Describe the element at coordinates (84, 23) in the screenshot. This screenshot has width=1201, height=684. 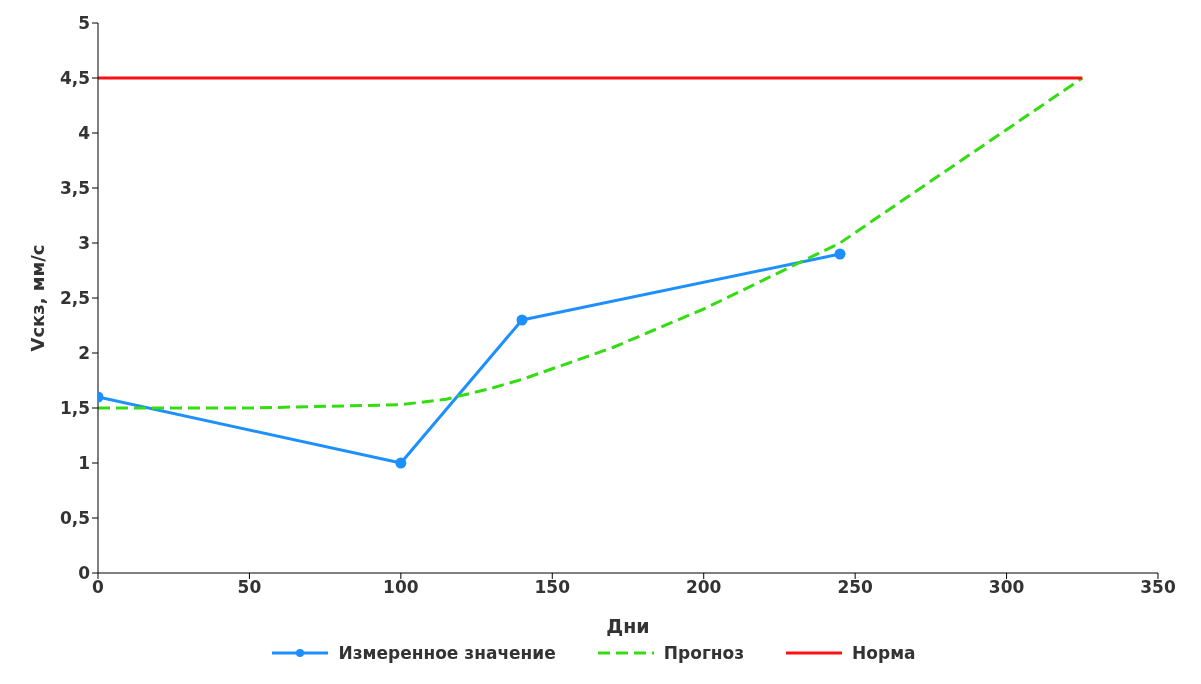
I see `y-tick-label: 5` at that location.